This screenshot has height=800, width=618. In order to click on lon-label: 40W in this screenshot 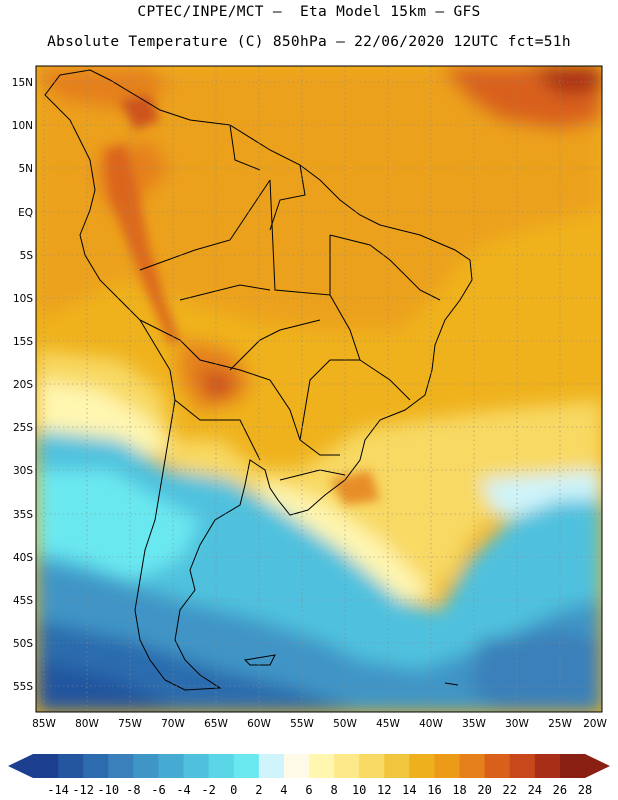, I will do `click(431, 724)`.